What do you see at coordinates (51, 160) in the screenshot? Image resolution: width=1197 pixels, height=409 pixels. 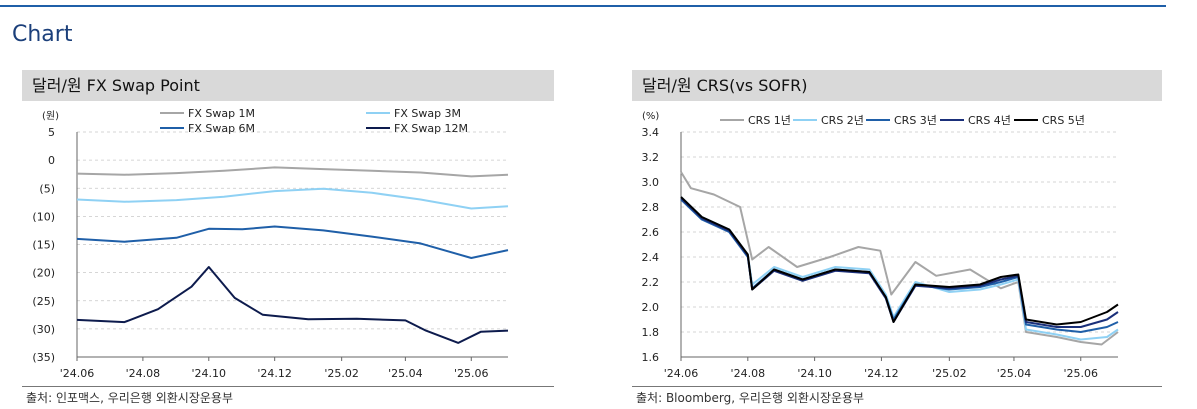 I see `y-tick-label: 0` at bounding box center [51, 160].